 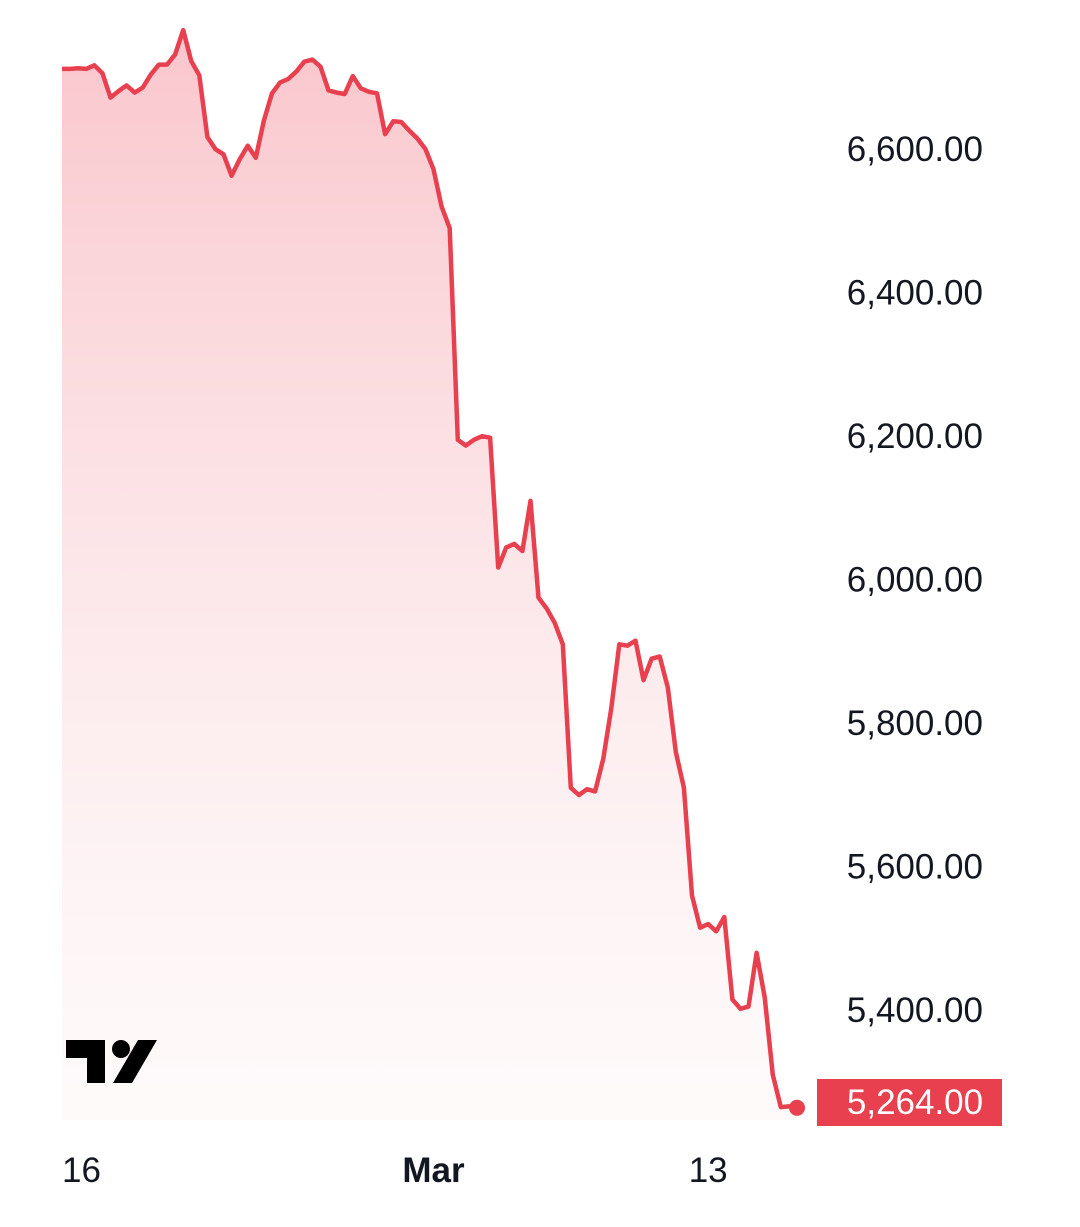 I want to click on y-tick-label: 6,000.00, so click(x=915, y=580).